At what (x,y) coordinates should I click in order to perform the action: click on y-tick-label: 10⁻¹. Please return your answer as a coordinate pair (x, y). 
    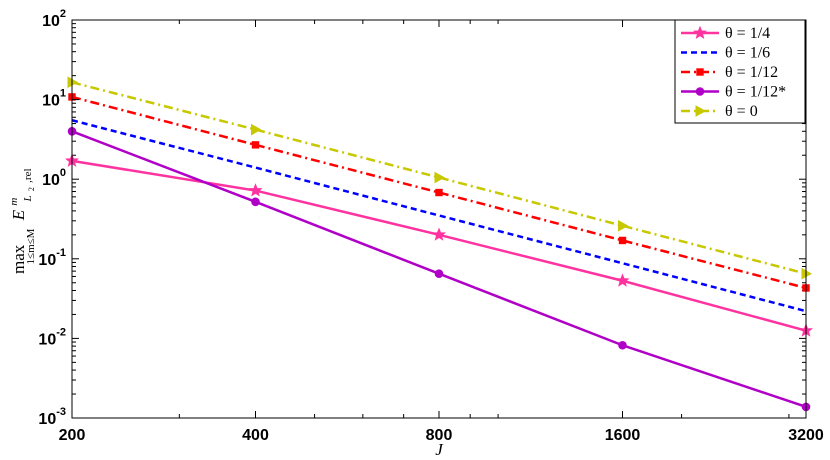
    Looking at the image, I should click on (52, 258).